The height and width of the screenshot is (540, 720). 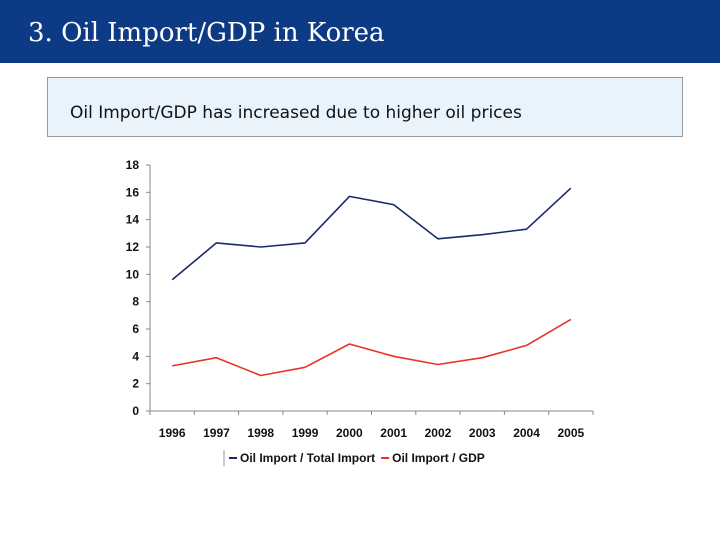 I want to click on y-tick-label: 10, so click(x=133, y=274).